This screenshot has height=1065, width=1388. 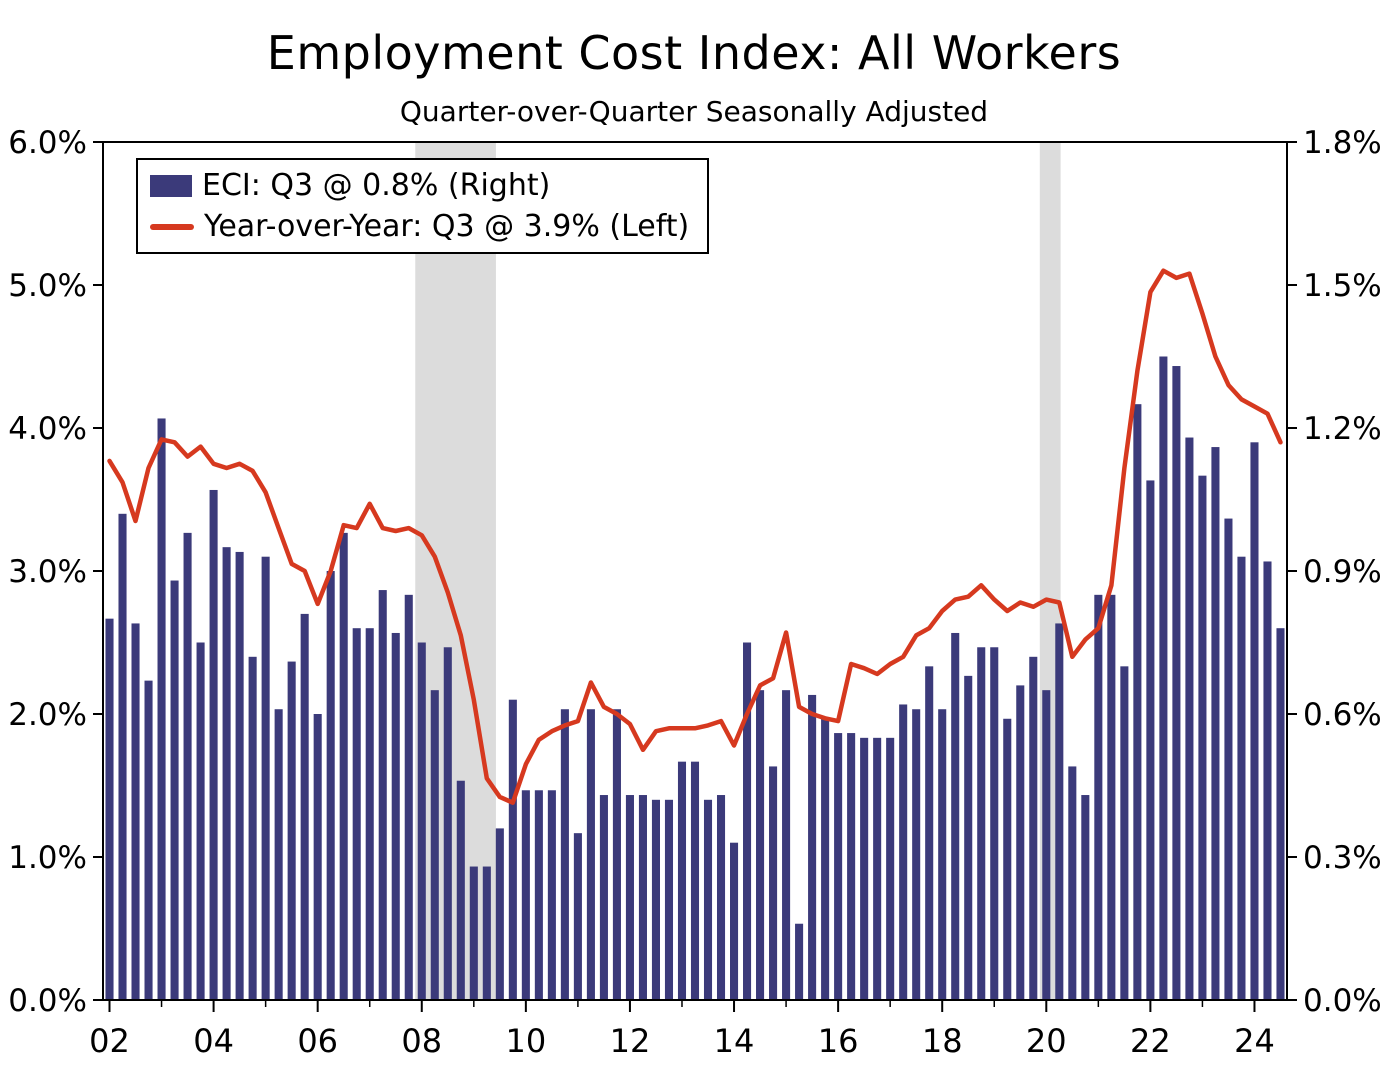 What do you see at coordinates (376, 185) in the screenshot?
I see `legend-label-eci: ECI: Q3 @ 0.8% (Right)` at bounding box center [376, 185].